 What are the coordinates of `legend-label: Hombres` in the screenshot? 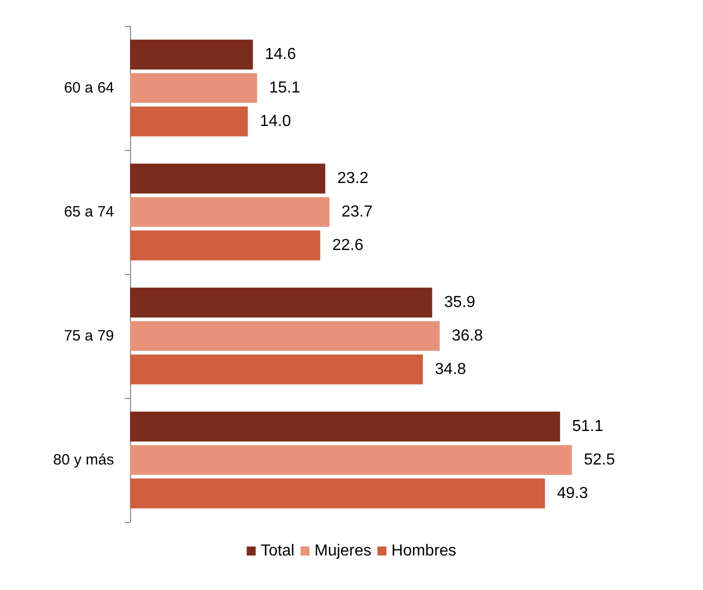 It's located at (423, 551).